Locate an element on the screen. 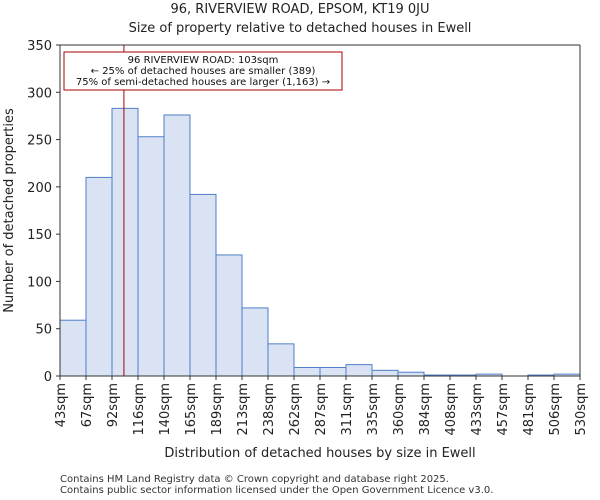 Image resolution: width=600 pixels, height=500 pixels. x-tick-label: 506sqm is located at coordinates (555, 409).